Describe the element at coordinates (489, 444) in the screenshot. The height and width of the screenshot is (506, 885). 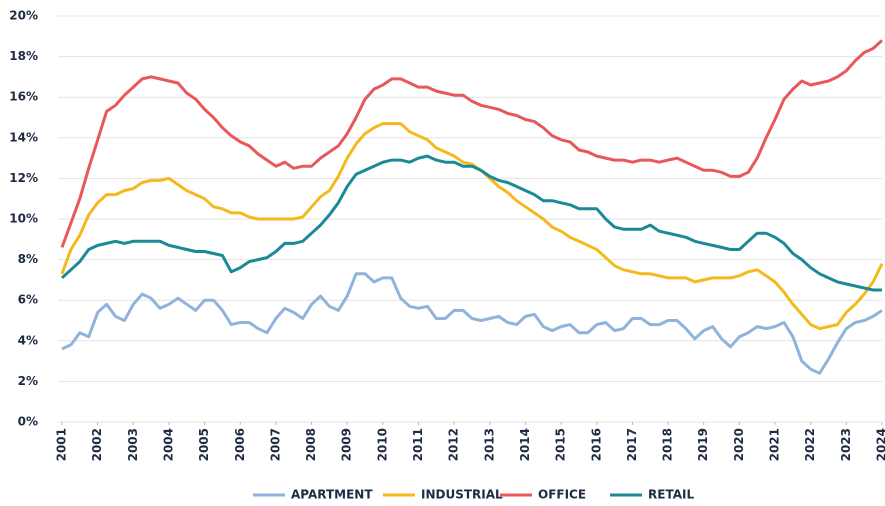
I see `x-tick-label: 2013` at that location.